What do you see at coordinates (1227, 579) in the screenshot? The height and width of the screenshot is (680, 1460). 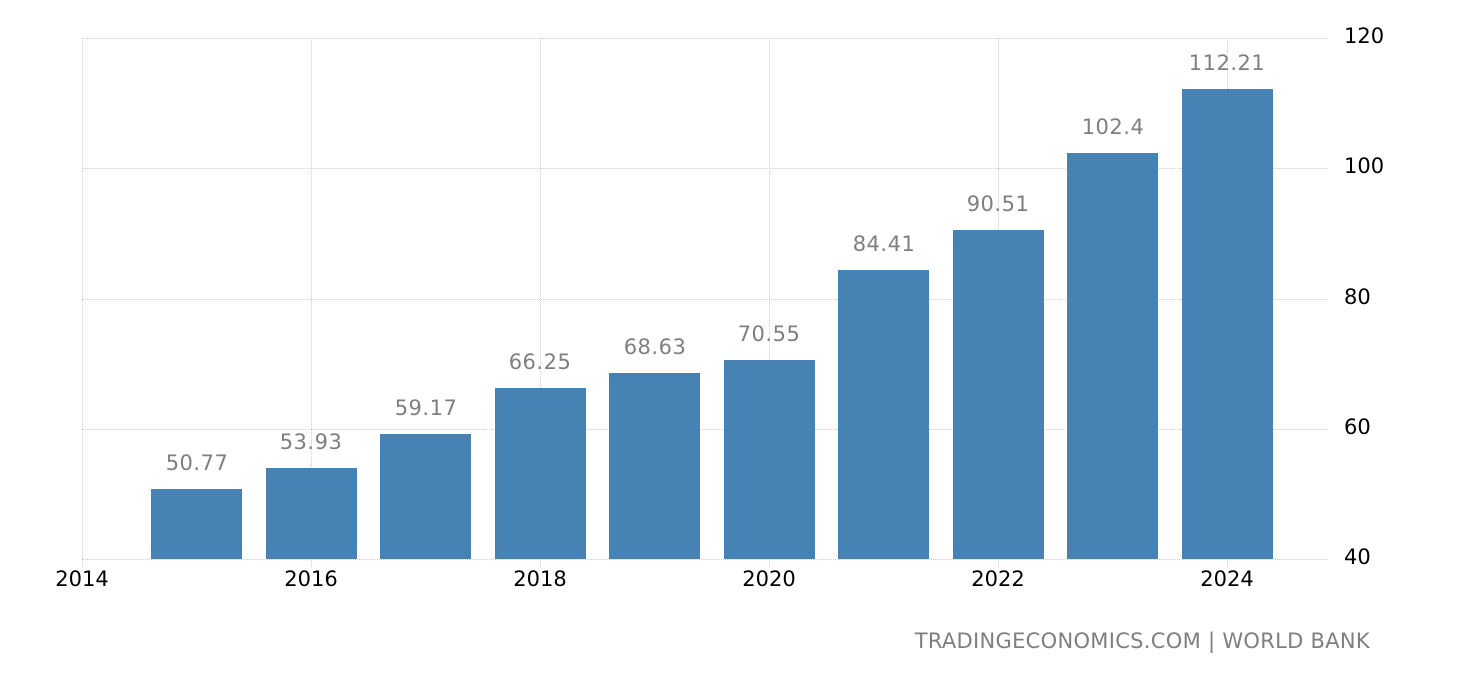 I see `x-tick-label: 2024` at bounding box center [1227, 579].